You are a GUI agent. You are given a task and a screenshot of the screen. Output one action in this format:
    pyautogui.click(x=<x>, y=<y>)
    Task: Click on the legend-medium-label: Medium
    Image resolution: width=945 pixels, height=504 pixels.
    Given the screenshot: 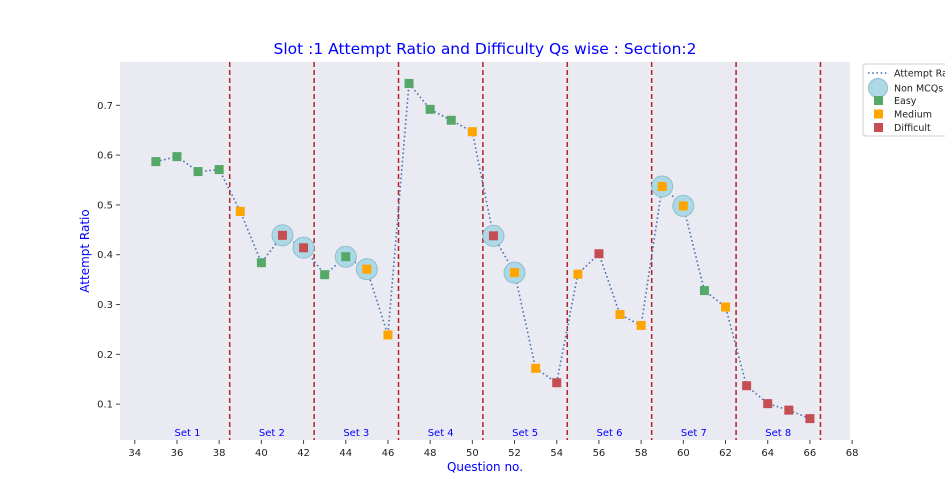 What is the action you would take?
    pyautogui.click(x=913, y=115)
    